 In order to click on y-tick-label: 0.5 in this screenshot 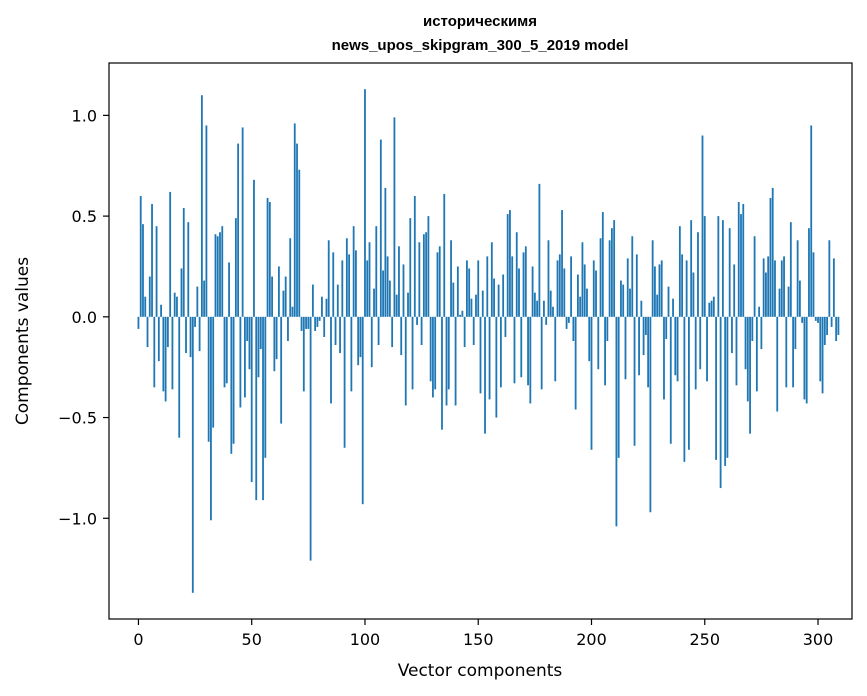, I will do `click(84, 216)`.